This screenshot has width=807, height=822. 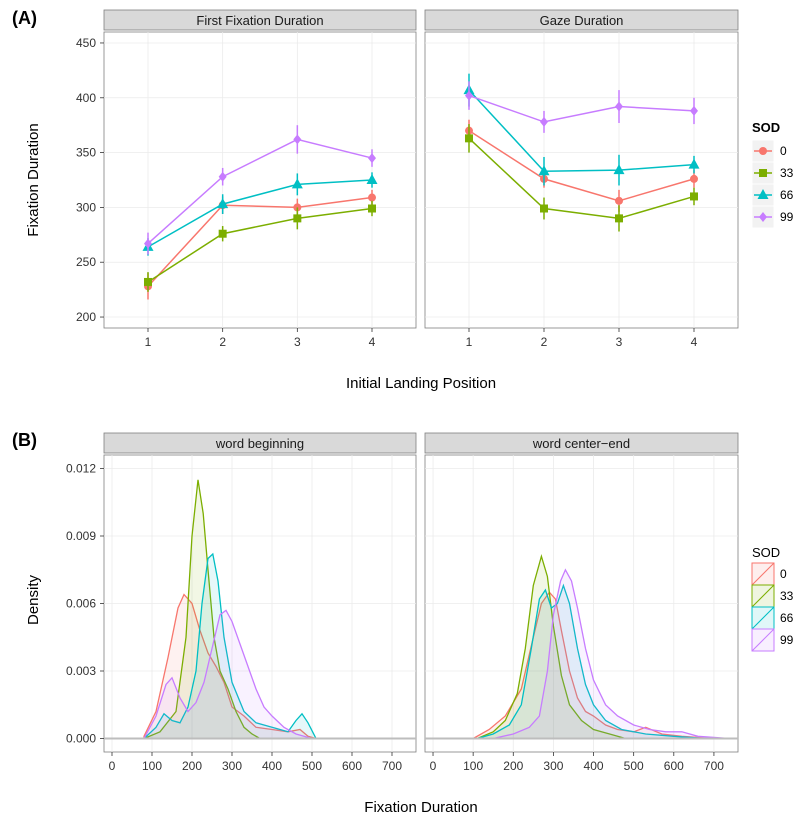 What do you see at coordinates (86, 207) in the screenshot?
I see `y-tick-label: 300` at bounding box center [86, 207].